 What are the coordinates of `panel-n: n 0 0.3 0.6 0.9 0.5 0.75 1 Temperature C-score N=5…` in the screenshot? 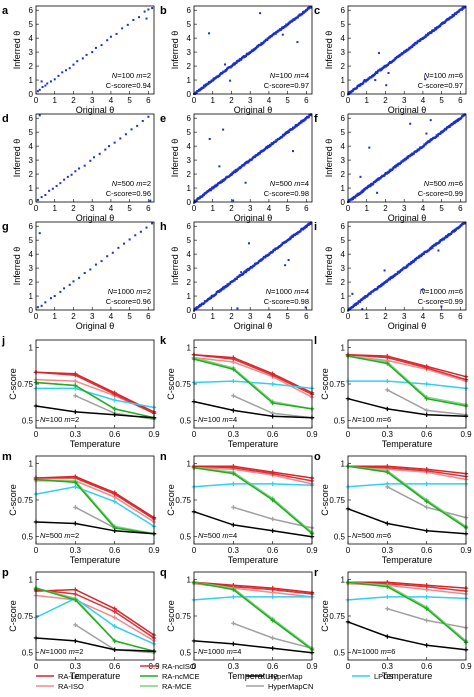 It's located at (239, 508).